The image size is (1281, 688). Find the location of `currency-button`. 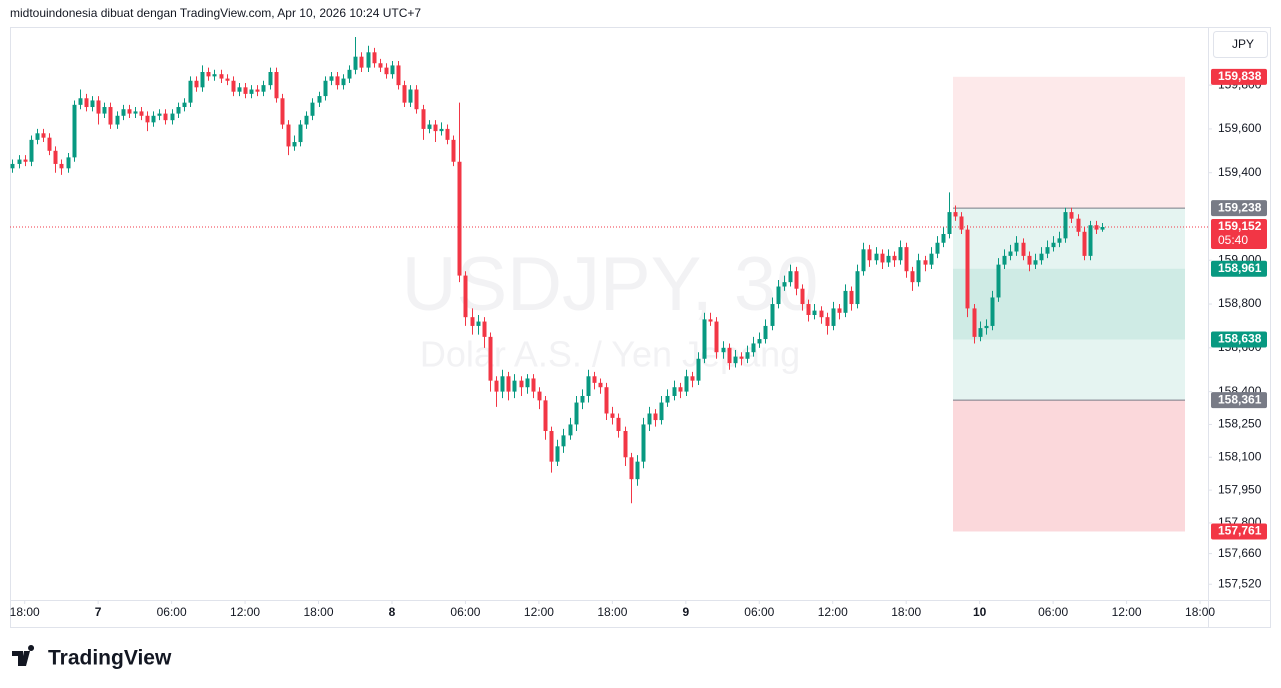

currency-button is located at coordinates (1240, 44).